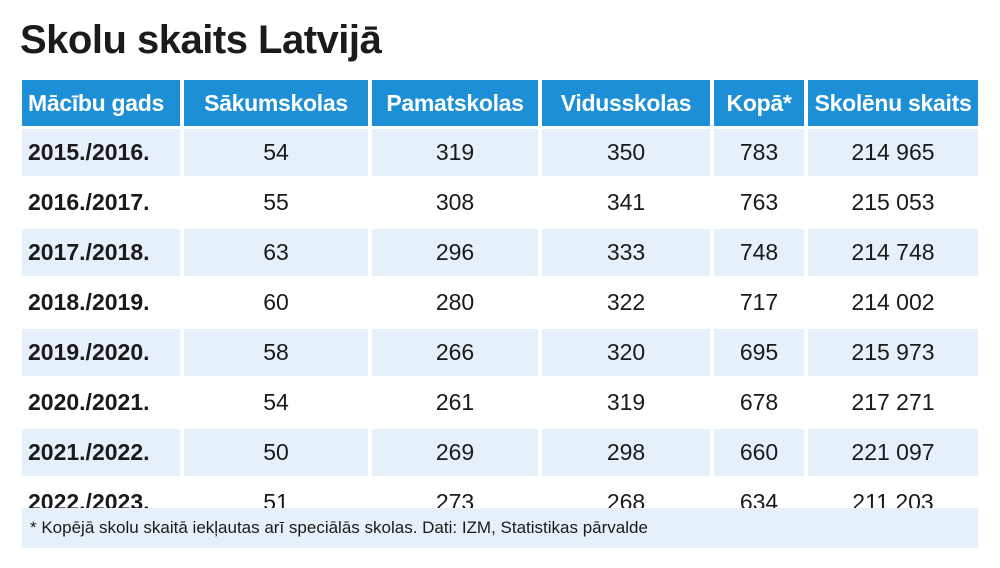 The image size is (1000, 568). I want to click on table-row: 2017./2018. 63 296 333 748 214 748, so click(500, 252).